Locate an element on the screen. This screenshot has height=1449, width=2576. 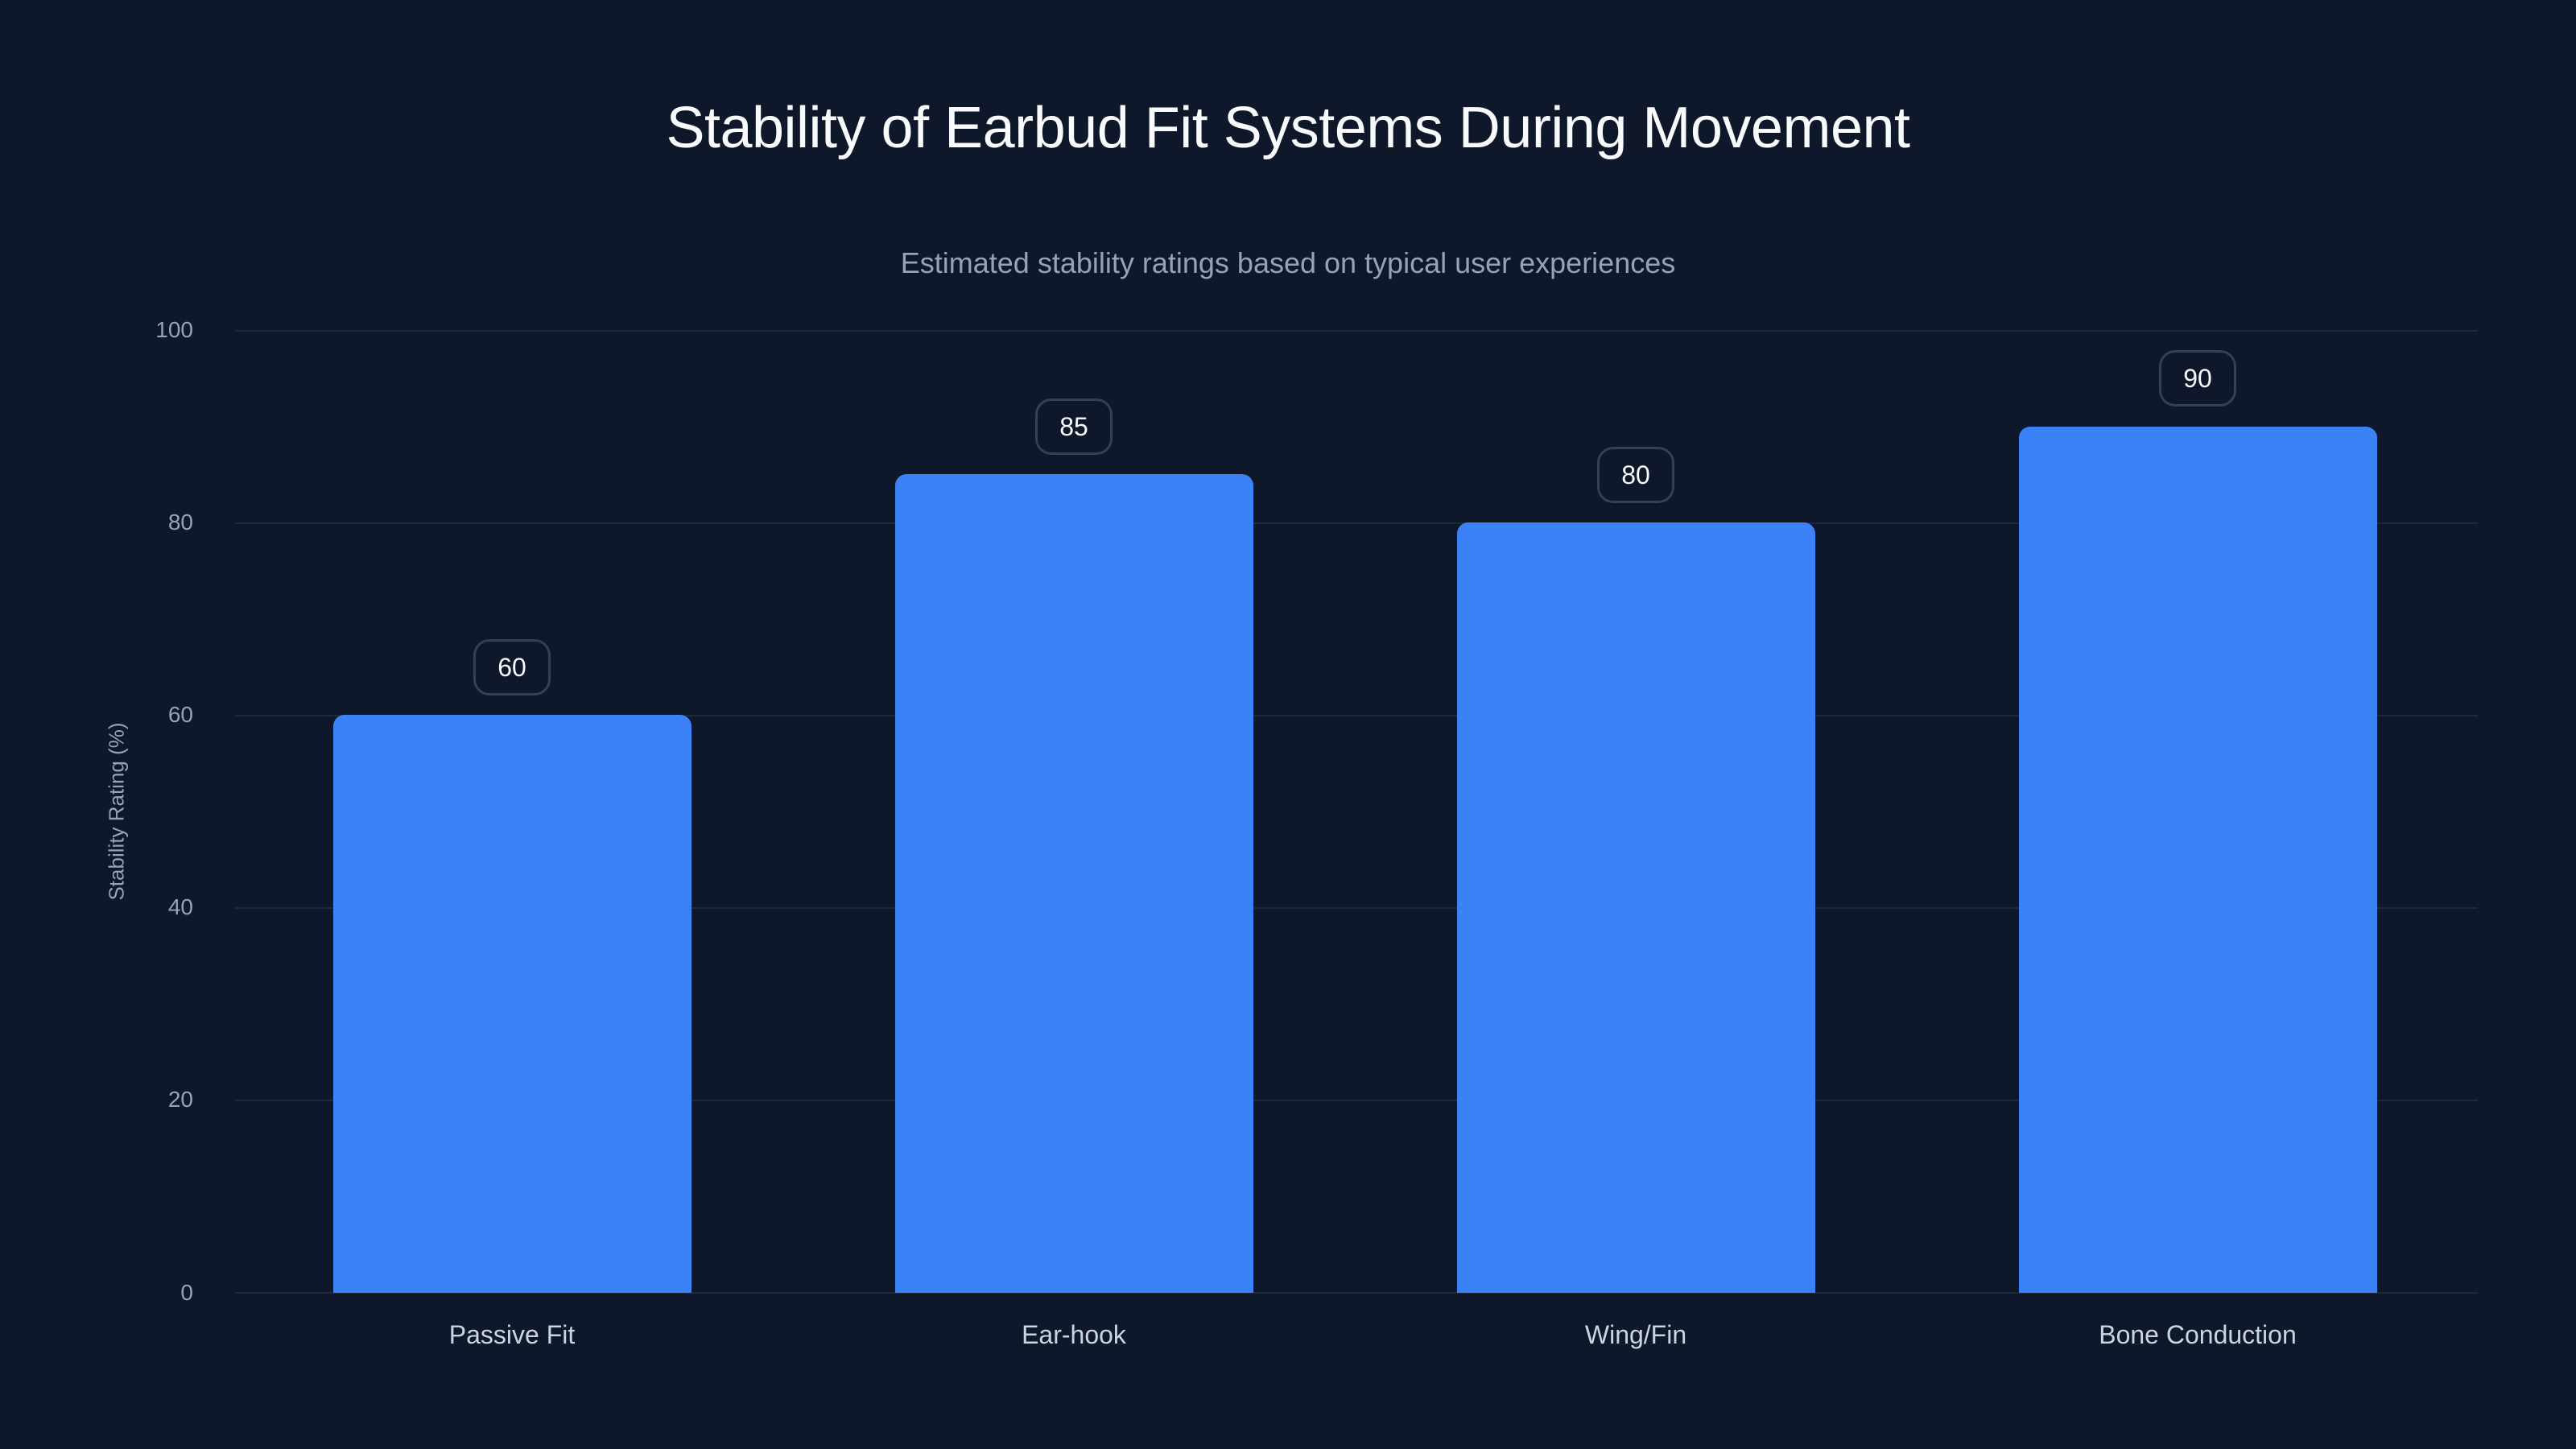
bar-ear-hook is located at coordinates (1074, 884).